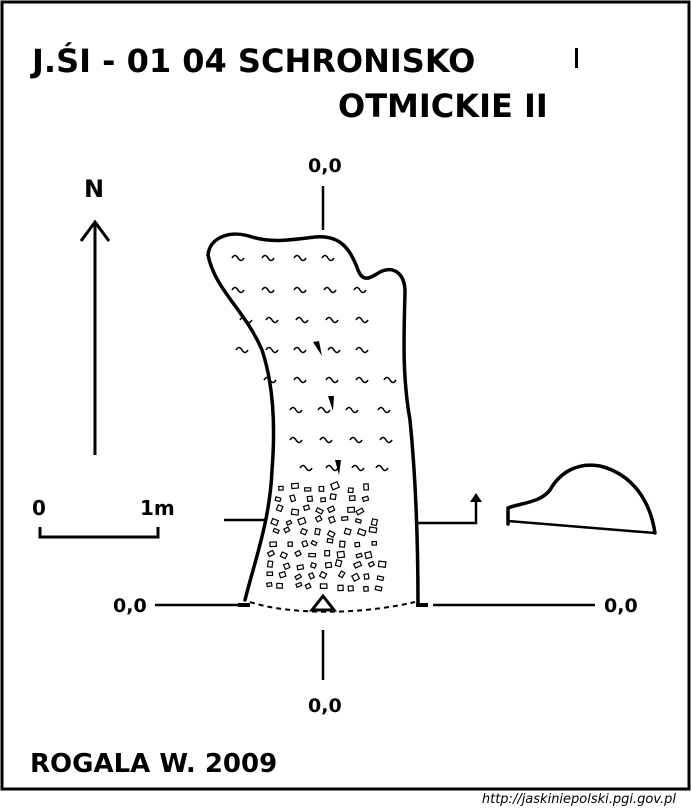 This screenshot has width=691, height=810. Describe the element at coordinates (99, 533) in the screenshot. I see `scale-bar` at that location.